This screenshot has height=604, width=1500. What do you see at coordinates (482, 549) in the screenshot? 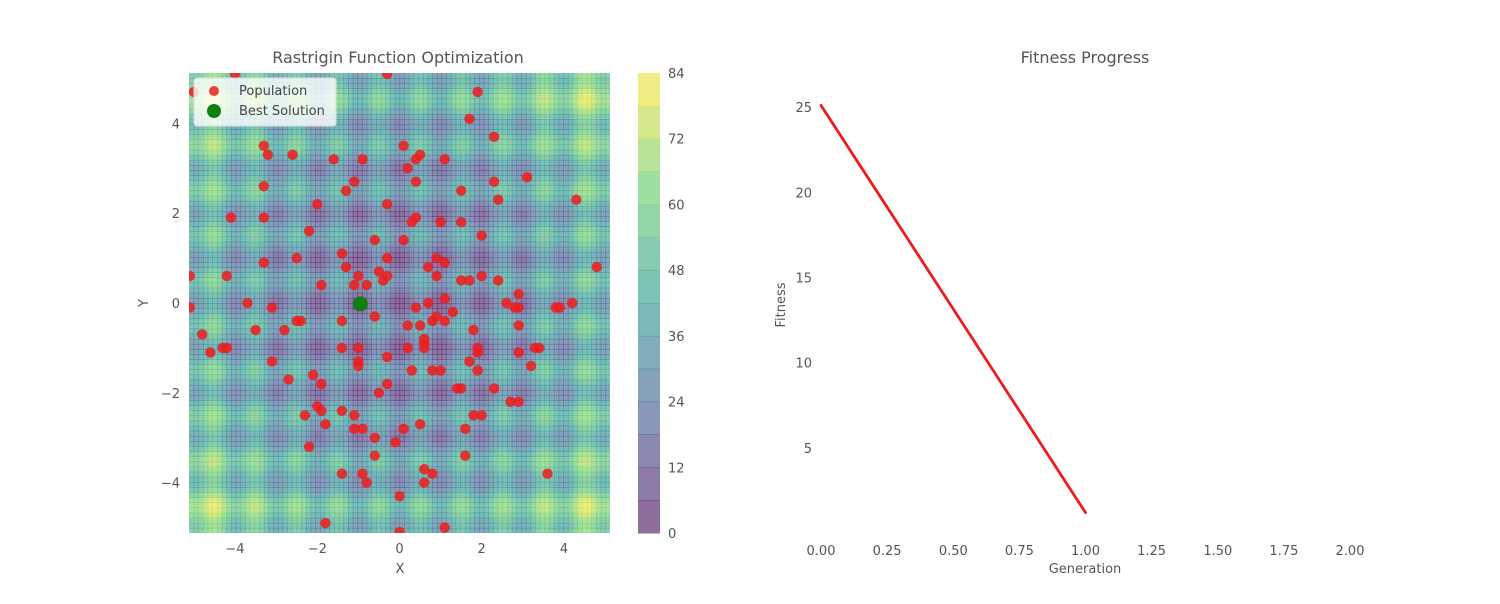
I see `left-x-tick-label: 2` at bounding box center [482, 549].